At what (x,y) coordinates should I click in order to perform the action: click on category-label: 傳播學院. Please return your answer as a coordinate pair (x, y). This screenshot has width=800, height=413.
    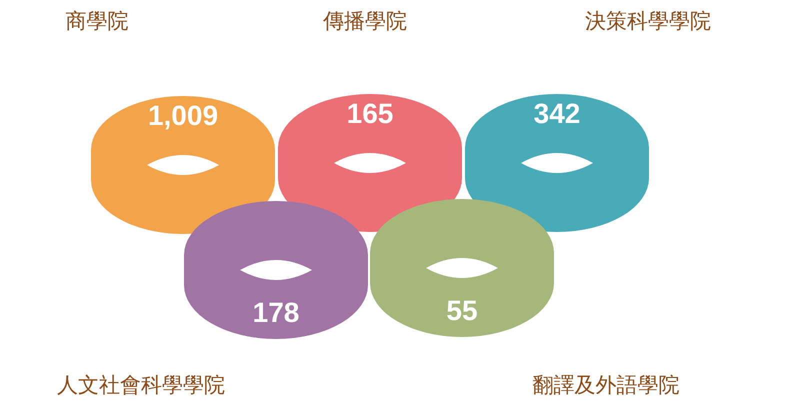
    Looking at the image, I should click on (364, 21).